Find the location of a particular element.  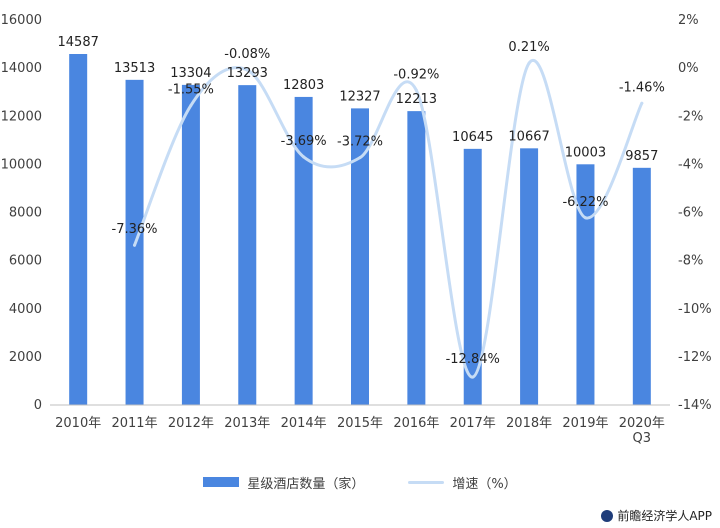

x-tick-label: 2018年 is located at coordinates (529, 423).